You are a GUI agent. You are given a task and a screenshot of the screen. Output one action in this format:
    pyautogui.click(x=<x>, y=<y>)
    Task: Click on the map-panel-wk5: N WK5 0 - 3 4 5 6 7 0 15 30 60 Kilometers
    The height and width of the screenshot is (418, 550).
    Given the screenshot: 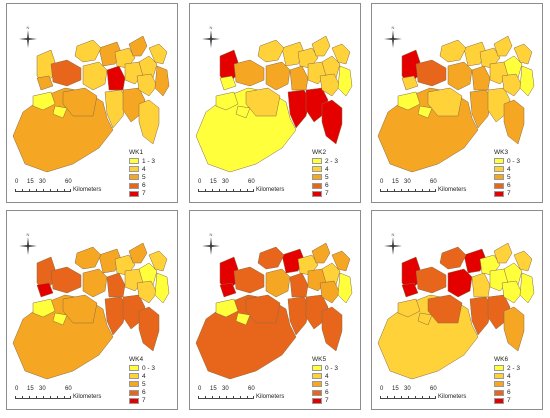 What is the action you would take?
    pyautogui.click(x=275, y=310)
    